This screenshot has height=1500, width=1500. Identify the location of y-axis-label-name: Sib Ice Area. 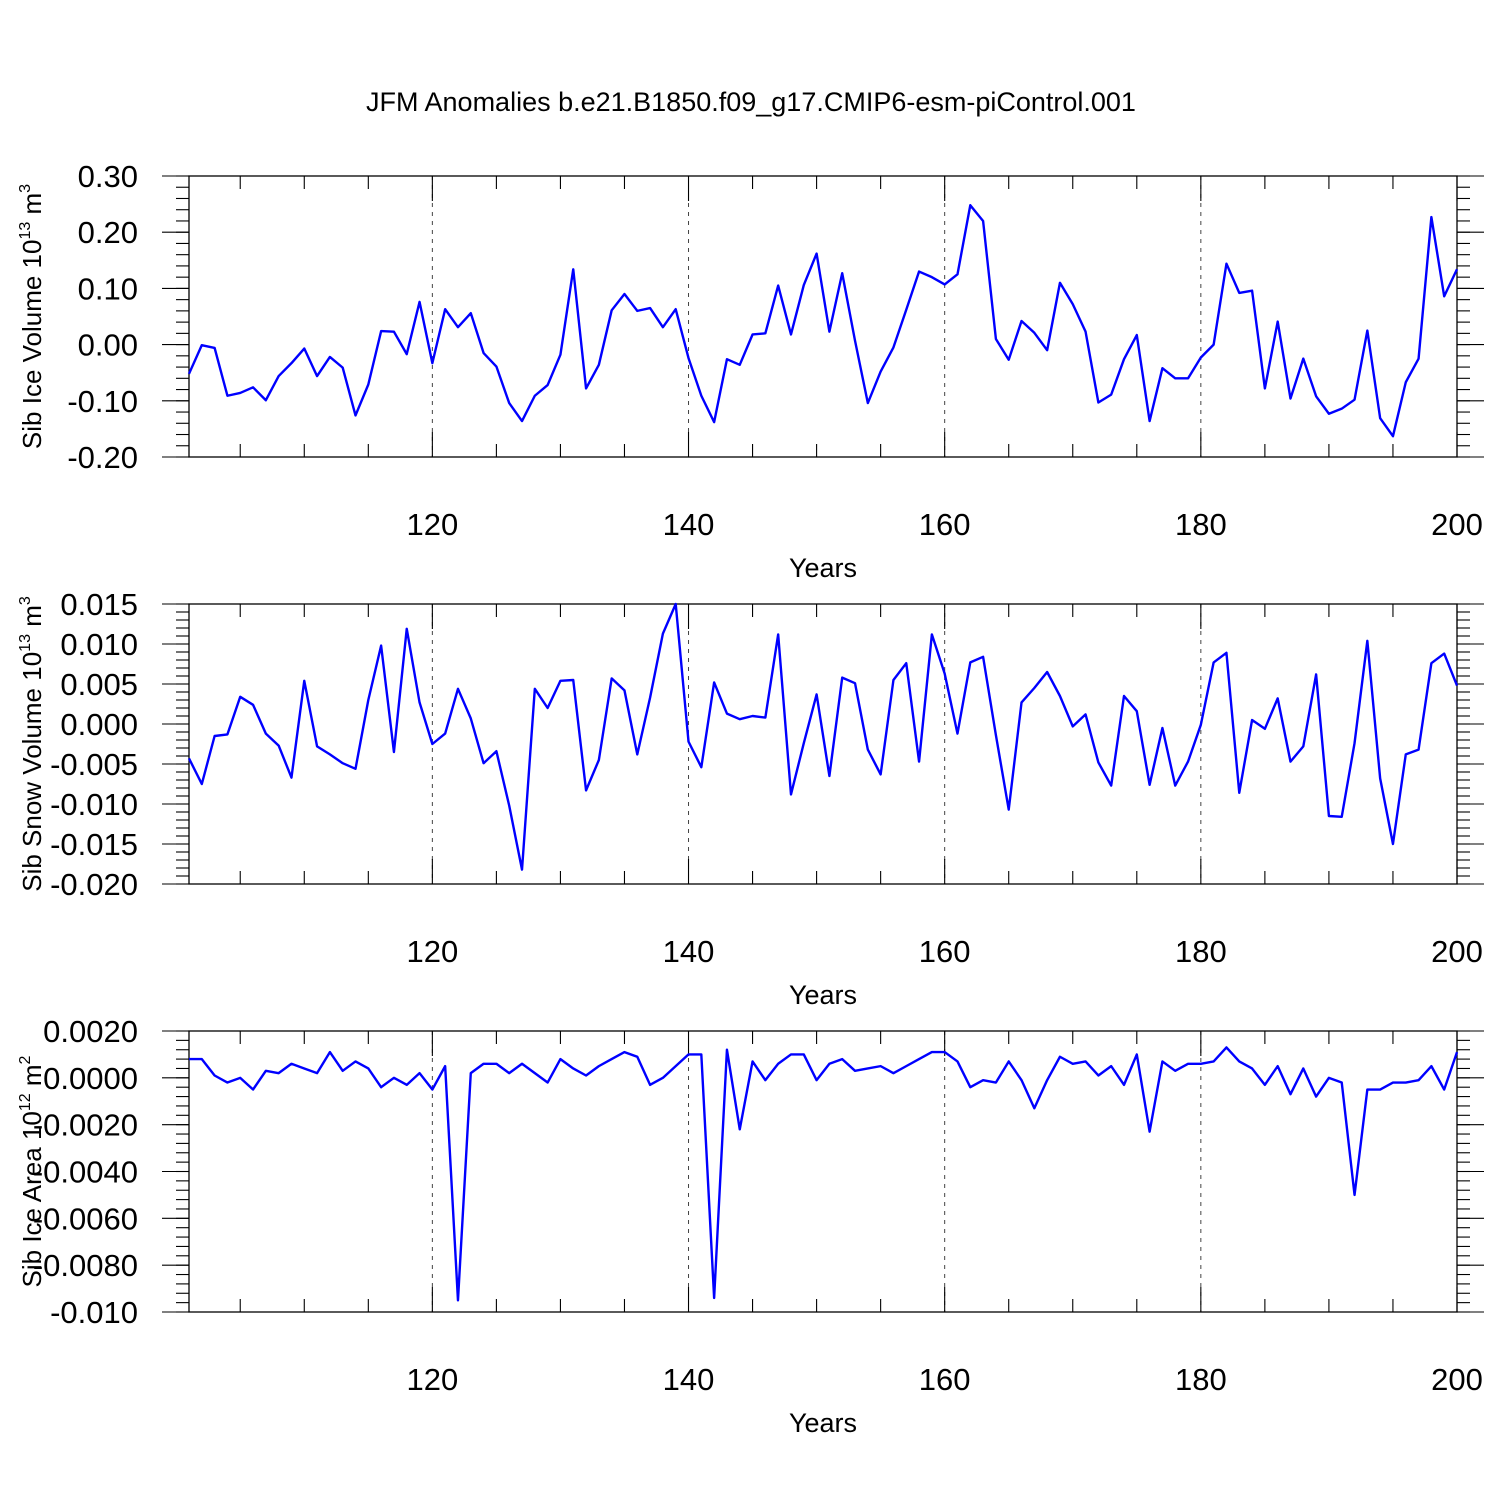
(32, 1213).